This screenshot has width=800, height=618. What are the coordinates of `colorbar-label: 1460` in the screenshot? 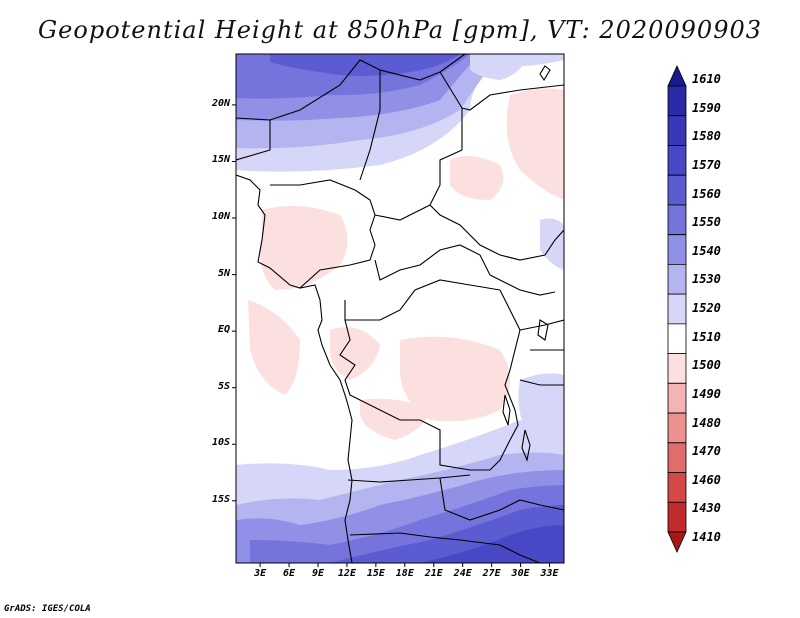 It's located at (706, 479).